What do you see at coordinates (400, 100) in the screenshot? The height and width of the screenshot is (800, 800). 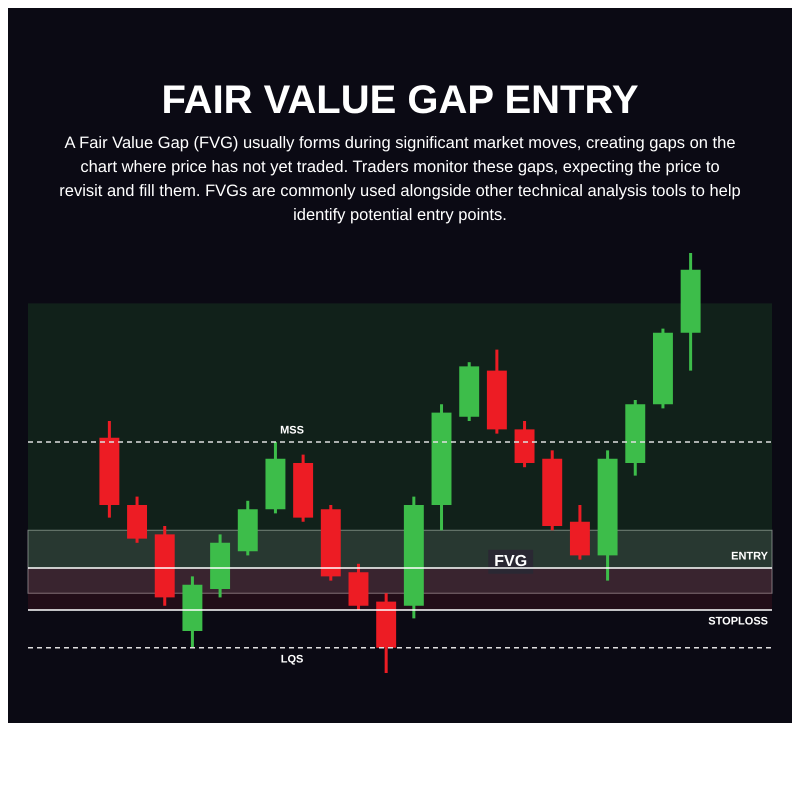 I see `chart-title: FAIR VALUE GAP ENTRY` at bounding box center [400, 100].